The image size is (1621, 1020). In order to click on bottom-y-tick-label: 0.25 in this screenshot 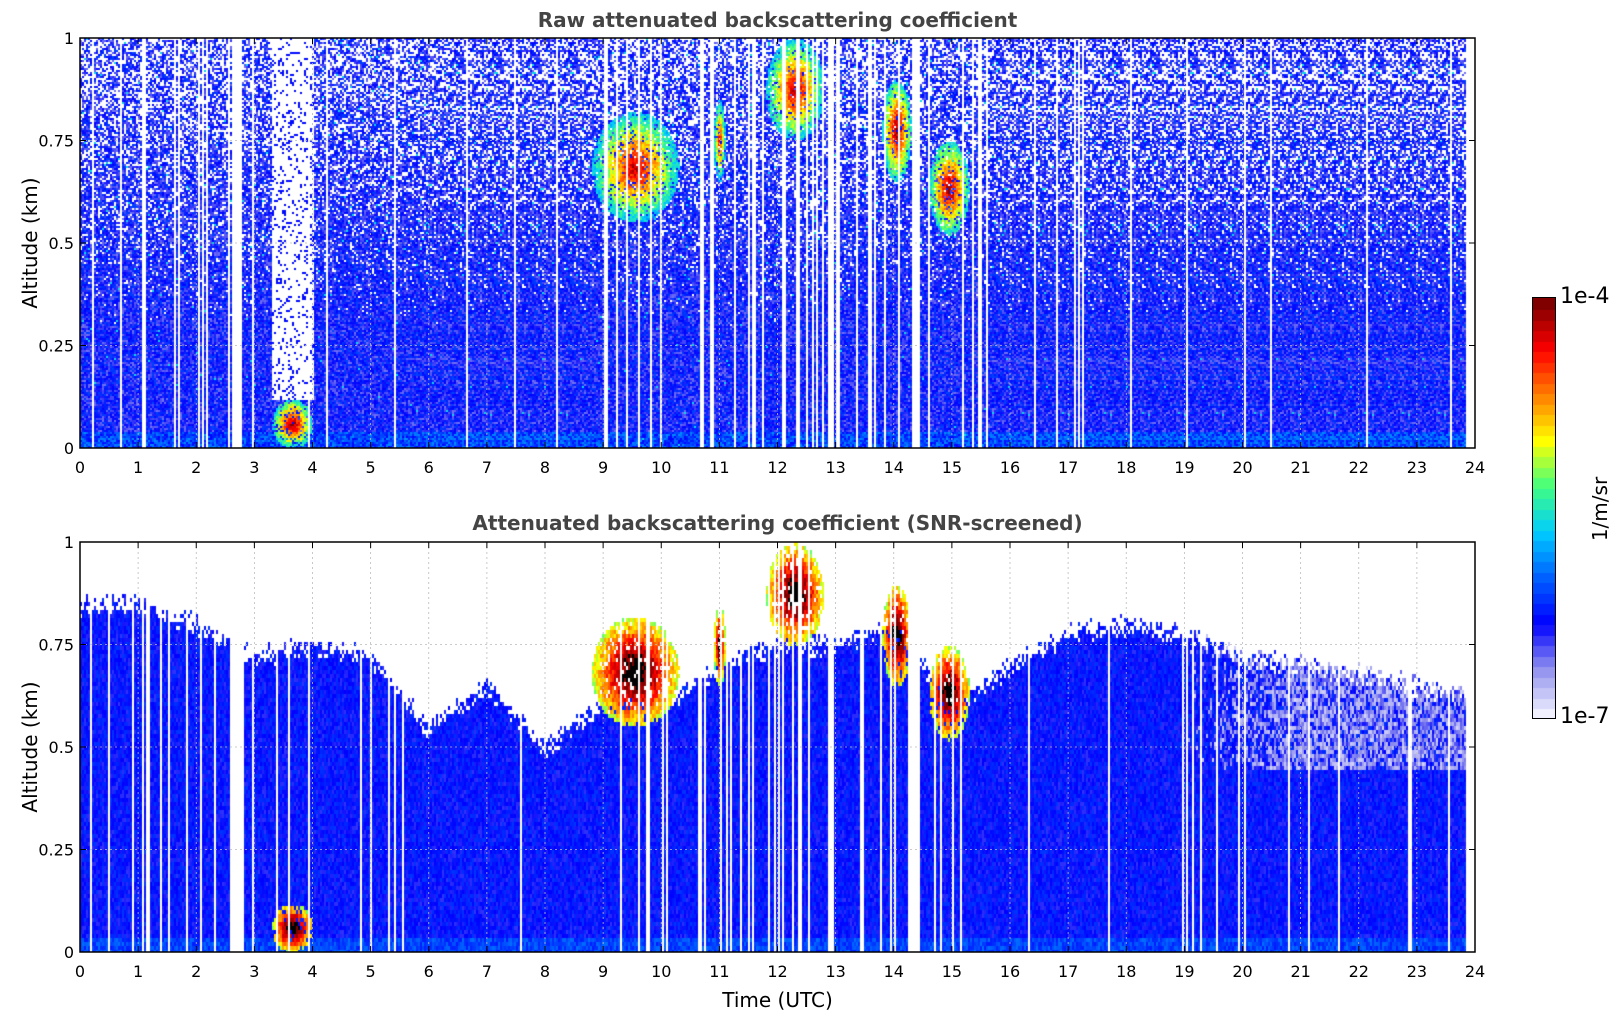, I will do `click(56, 850)`.